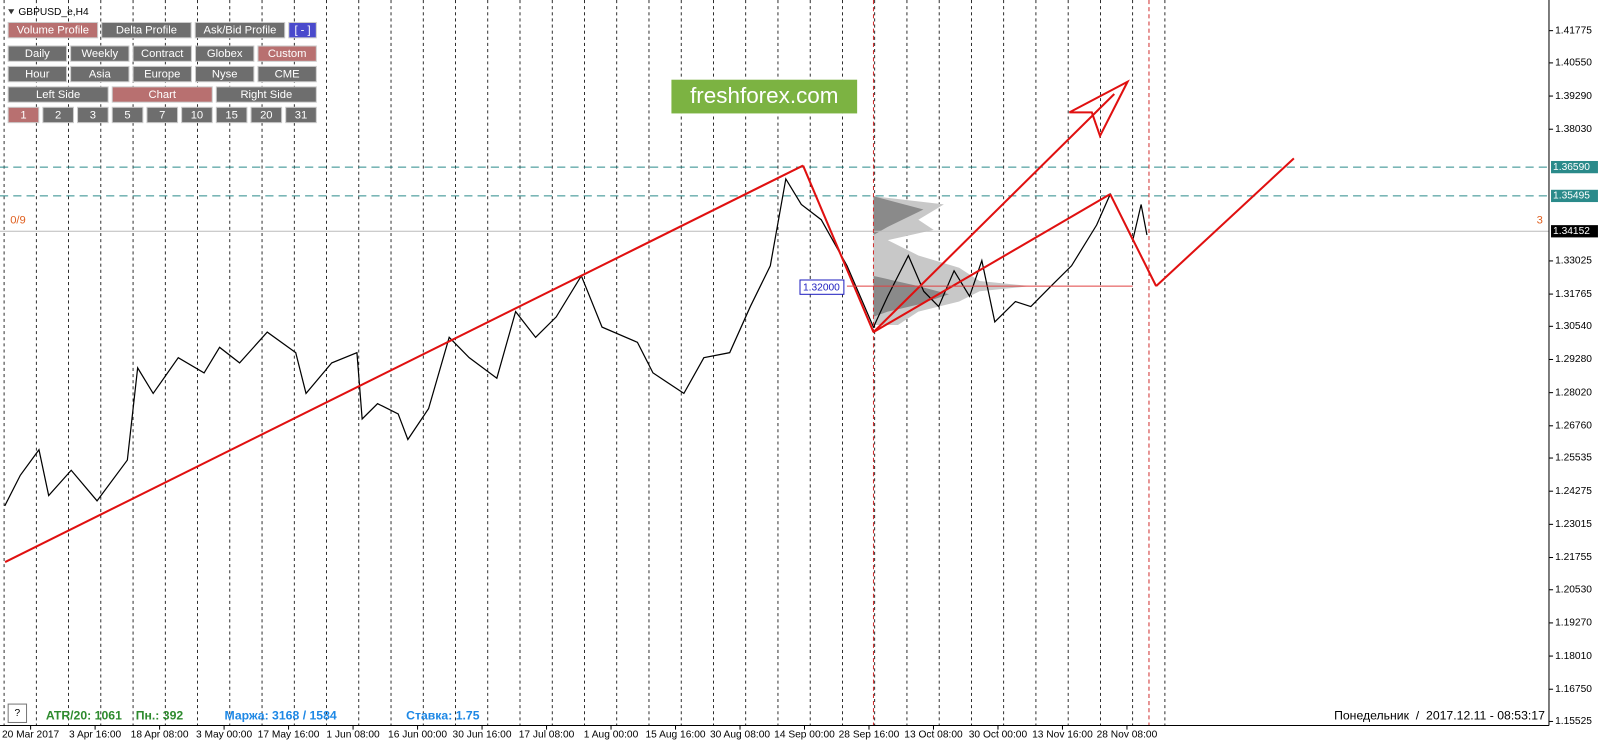 The image size is (1600, 747). I want to click on x-tick-label: 17 May 16:00, so click(289, 734).